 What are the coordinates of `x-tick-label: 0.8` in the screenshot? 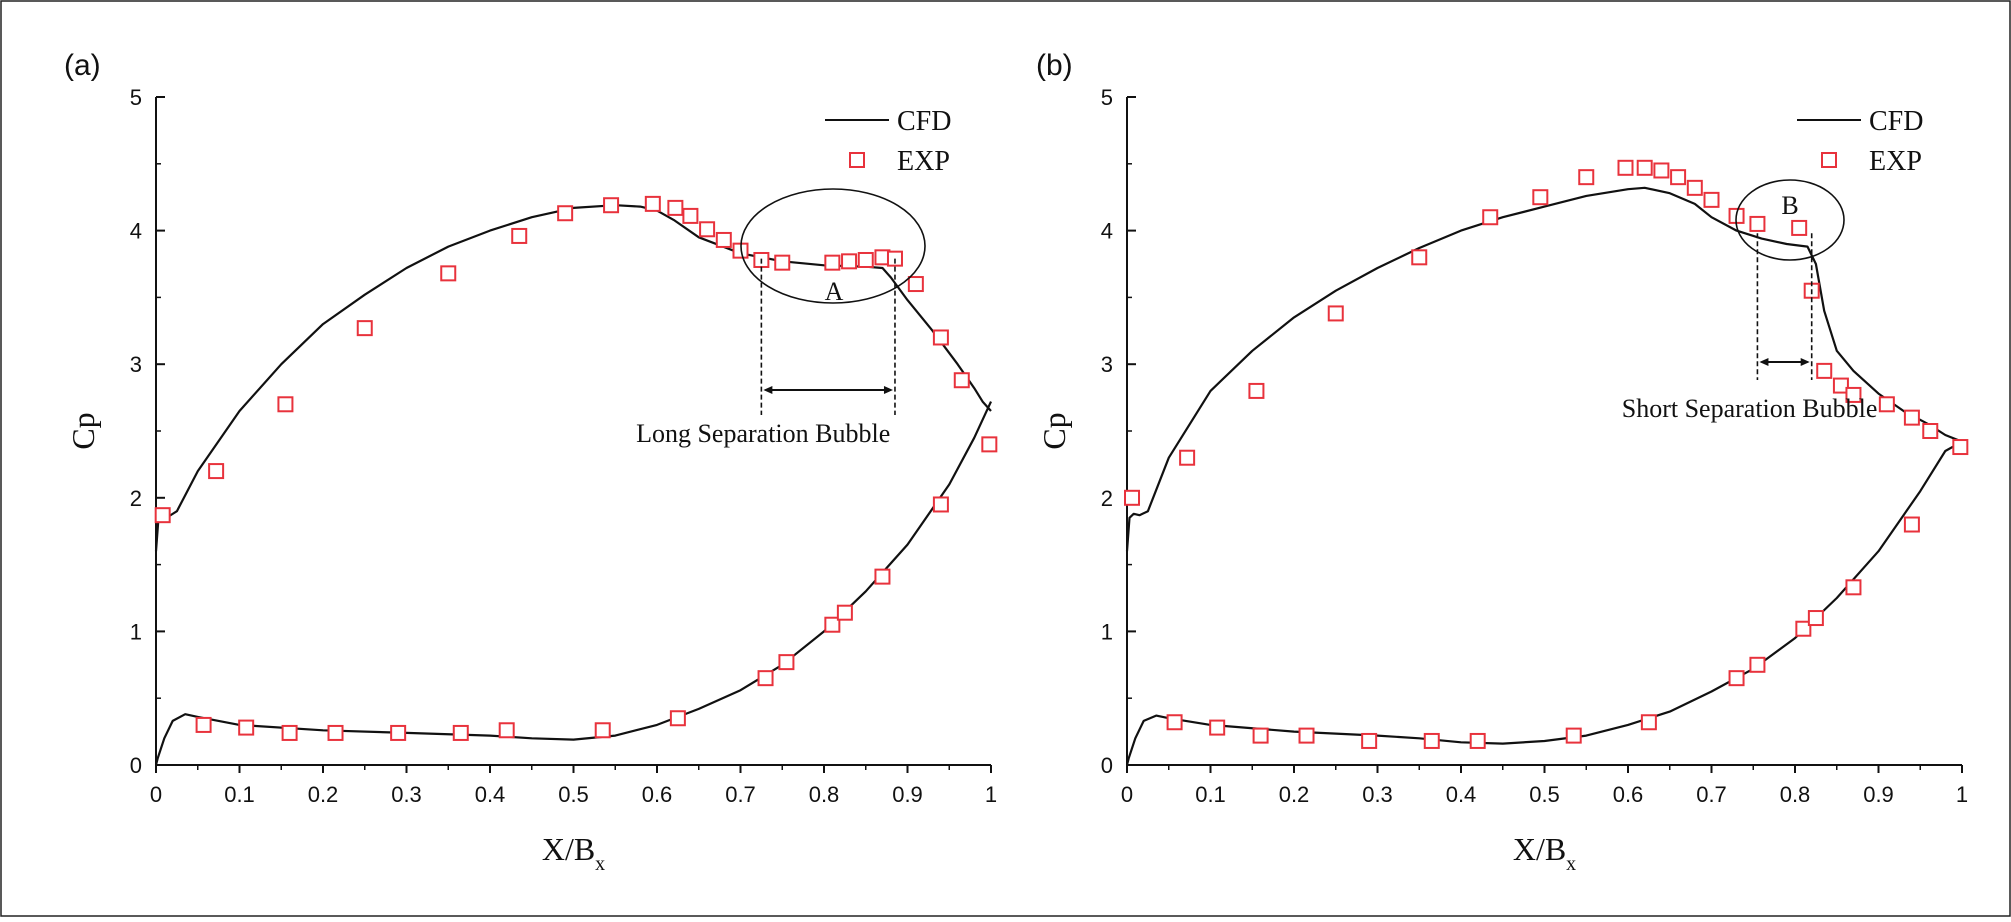 It's located at (824, 794).